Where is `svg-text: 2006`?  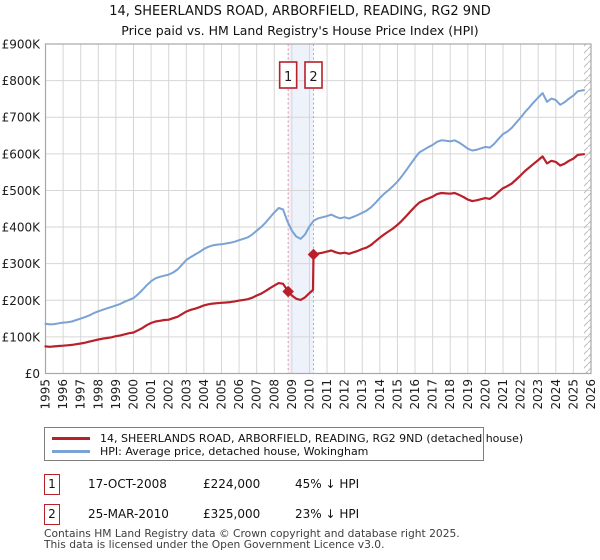
svg-text: 2006 is located at coordinates (239, 394).